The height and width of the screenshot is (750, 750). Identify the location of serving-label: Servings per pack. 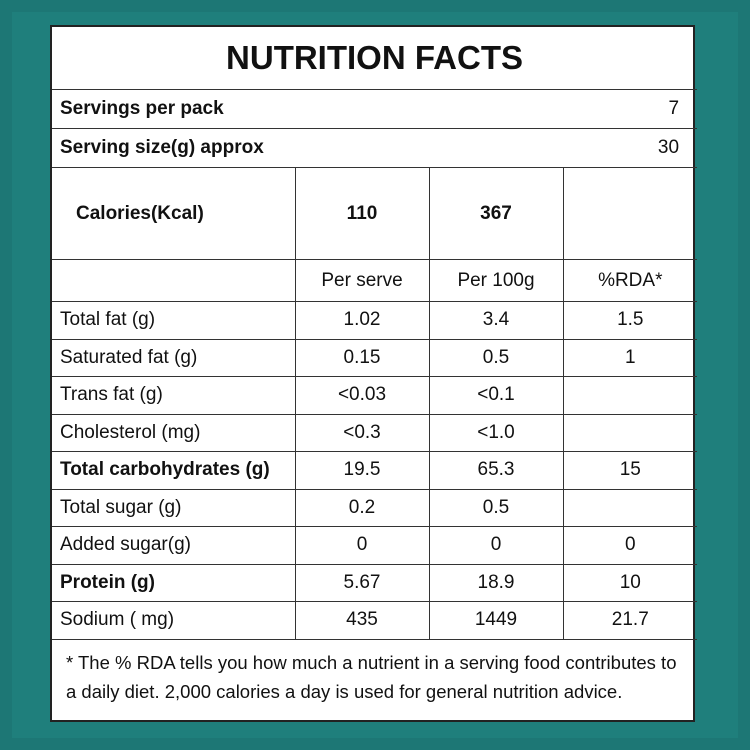
(142, 108).